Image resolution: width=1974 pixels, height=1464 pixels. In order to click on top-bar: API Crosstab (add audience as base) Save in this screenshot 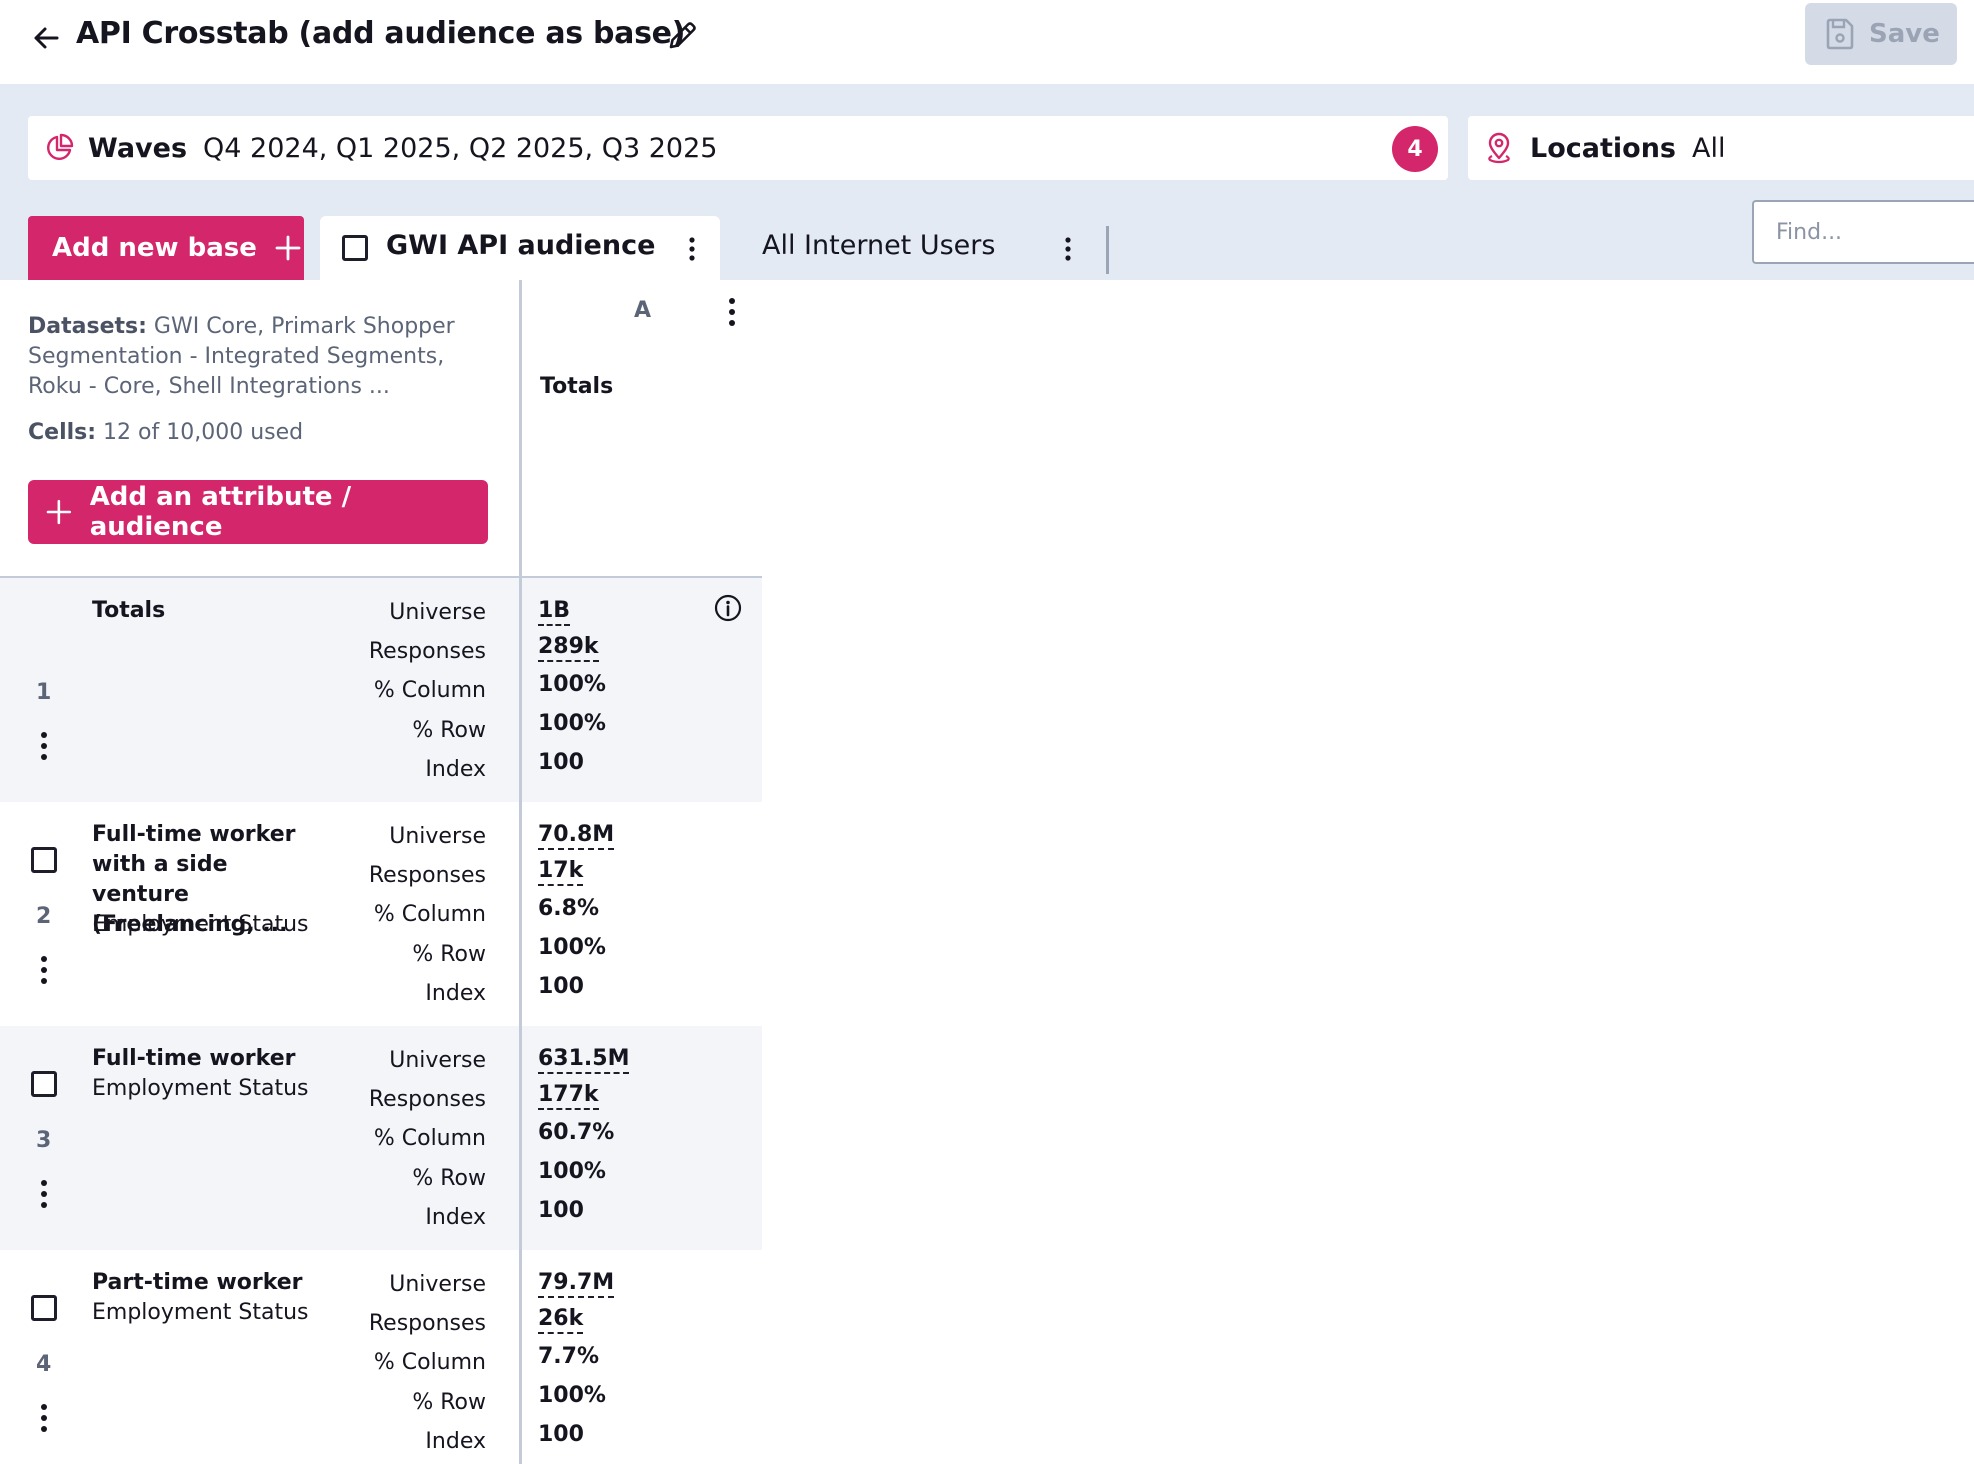, I will do `click(987, 42)`.